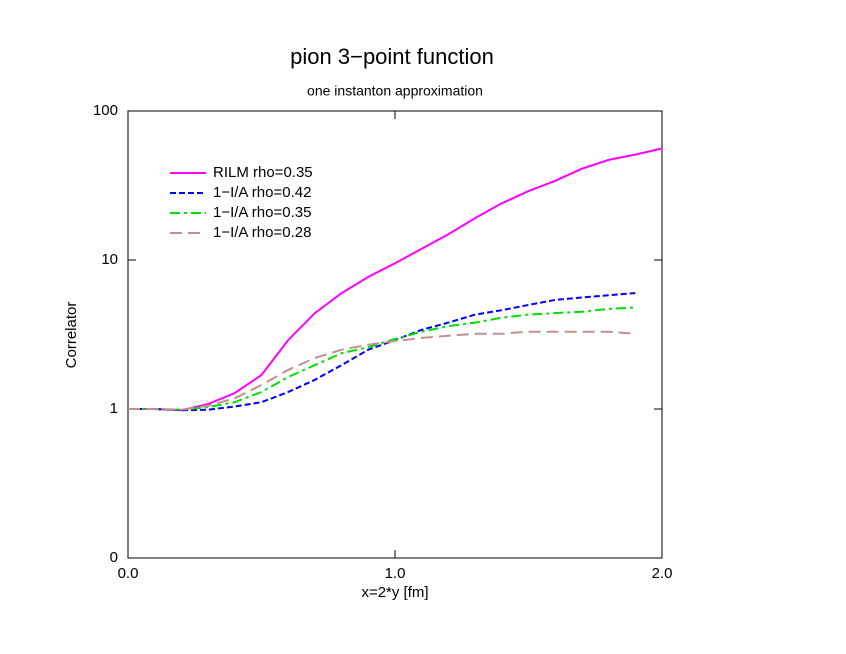 This screenshot has width=846, height=654. What do you see at coordinates (395, 573) in the screenshot?
I see `x-tick-label: 1.0` at bounding box center [395, 573].